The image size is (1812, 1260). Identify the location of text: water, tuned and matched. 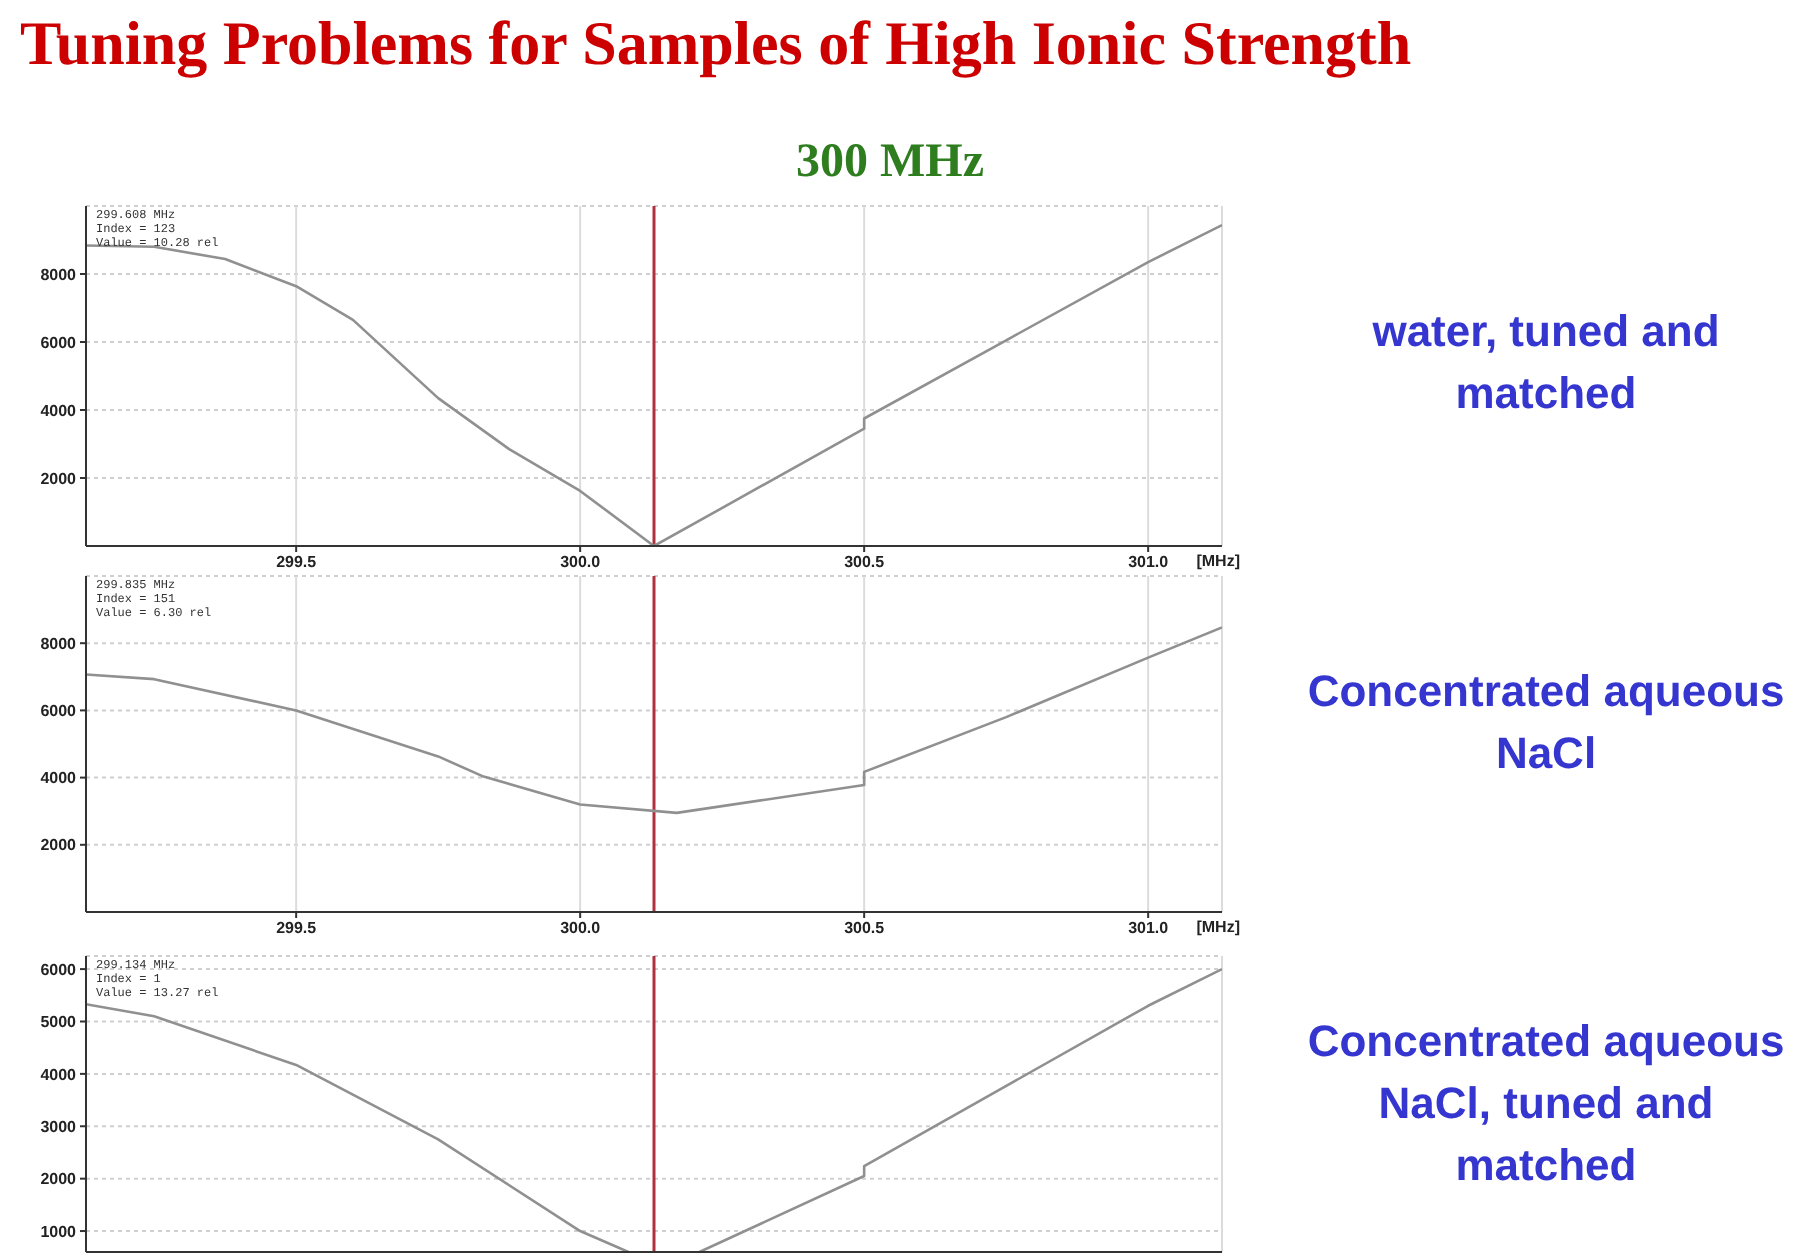
(1546, 363).